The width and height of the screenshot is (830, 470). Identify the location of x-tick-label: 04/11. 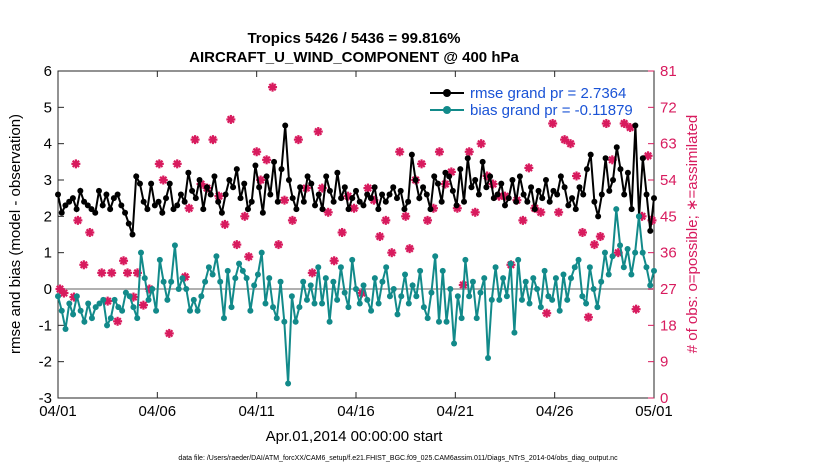
(256, 411).